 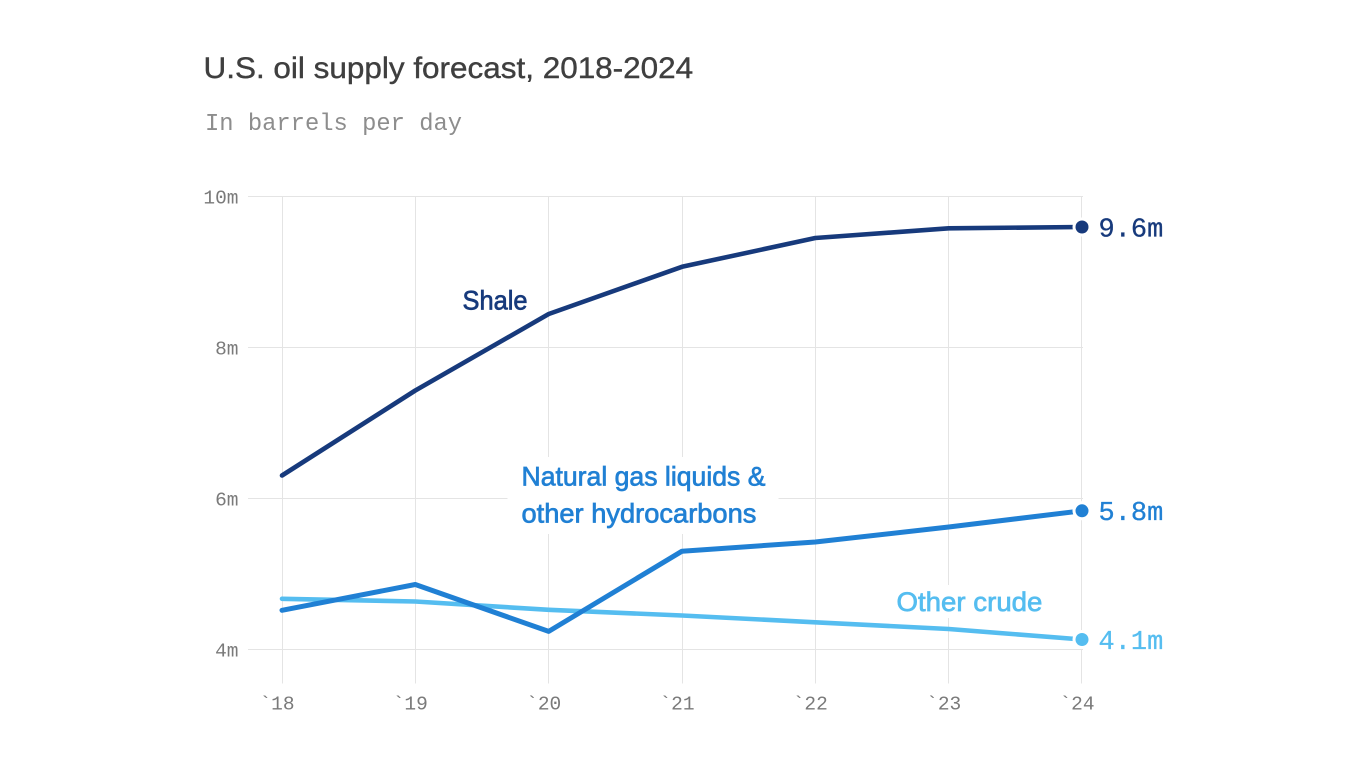 I want to click on svg-text: `22, so click(x=810, y=705).